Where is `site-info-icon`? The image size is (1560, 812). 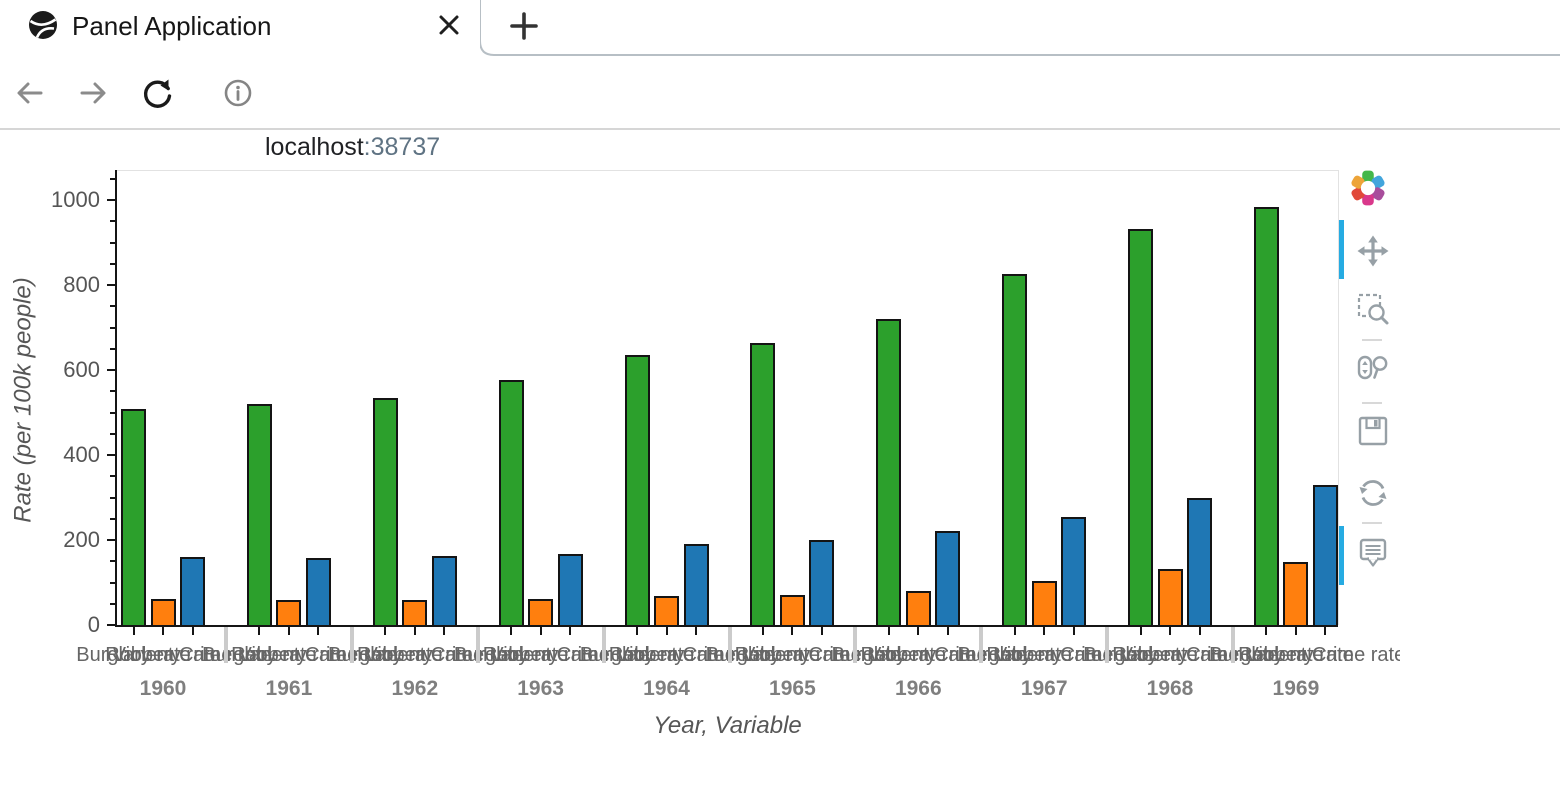 site-info-icon is located at coordinates (238, 93).